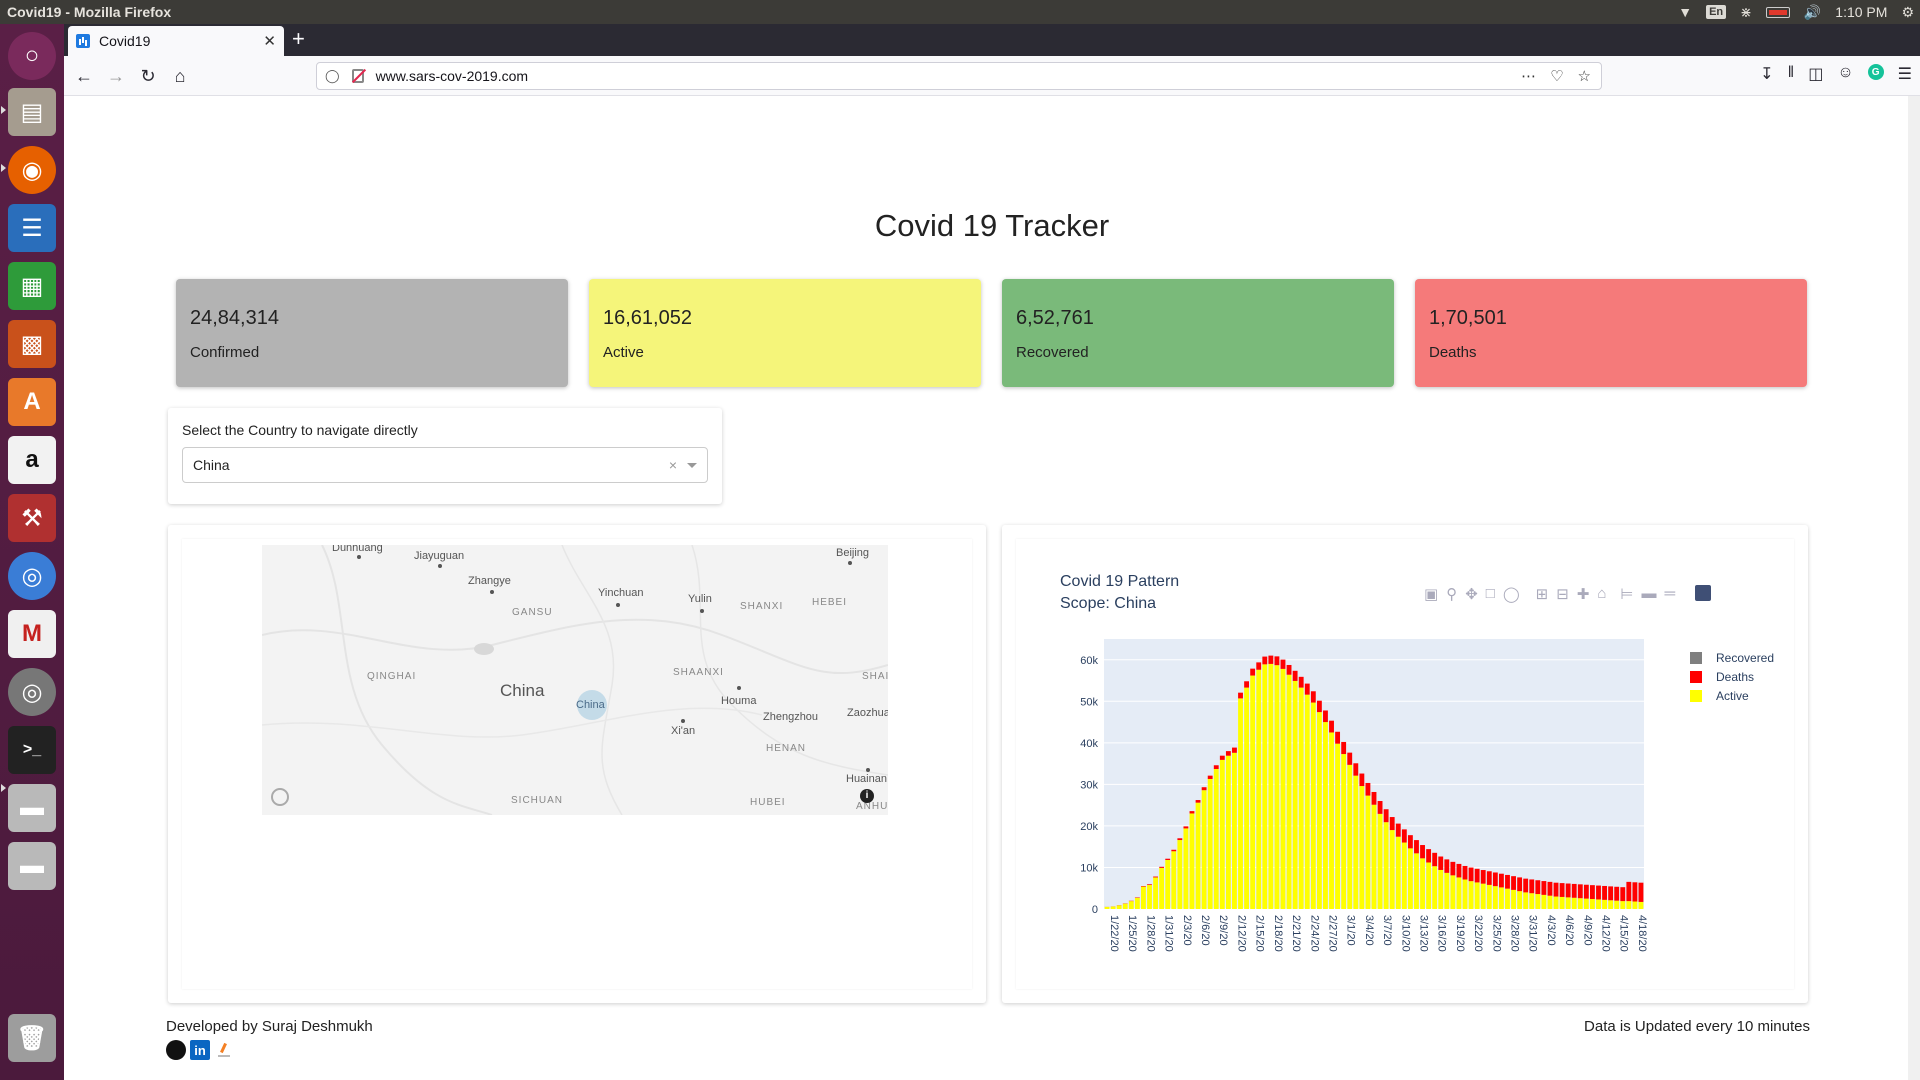 The image size is (1920, 1080). What do you see at coordinates (32, 170) in the screenshot?
I see `firefox-icon: ◉` at bounding box center [32, 170].